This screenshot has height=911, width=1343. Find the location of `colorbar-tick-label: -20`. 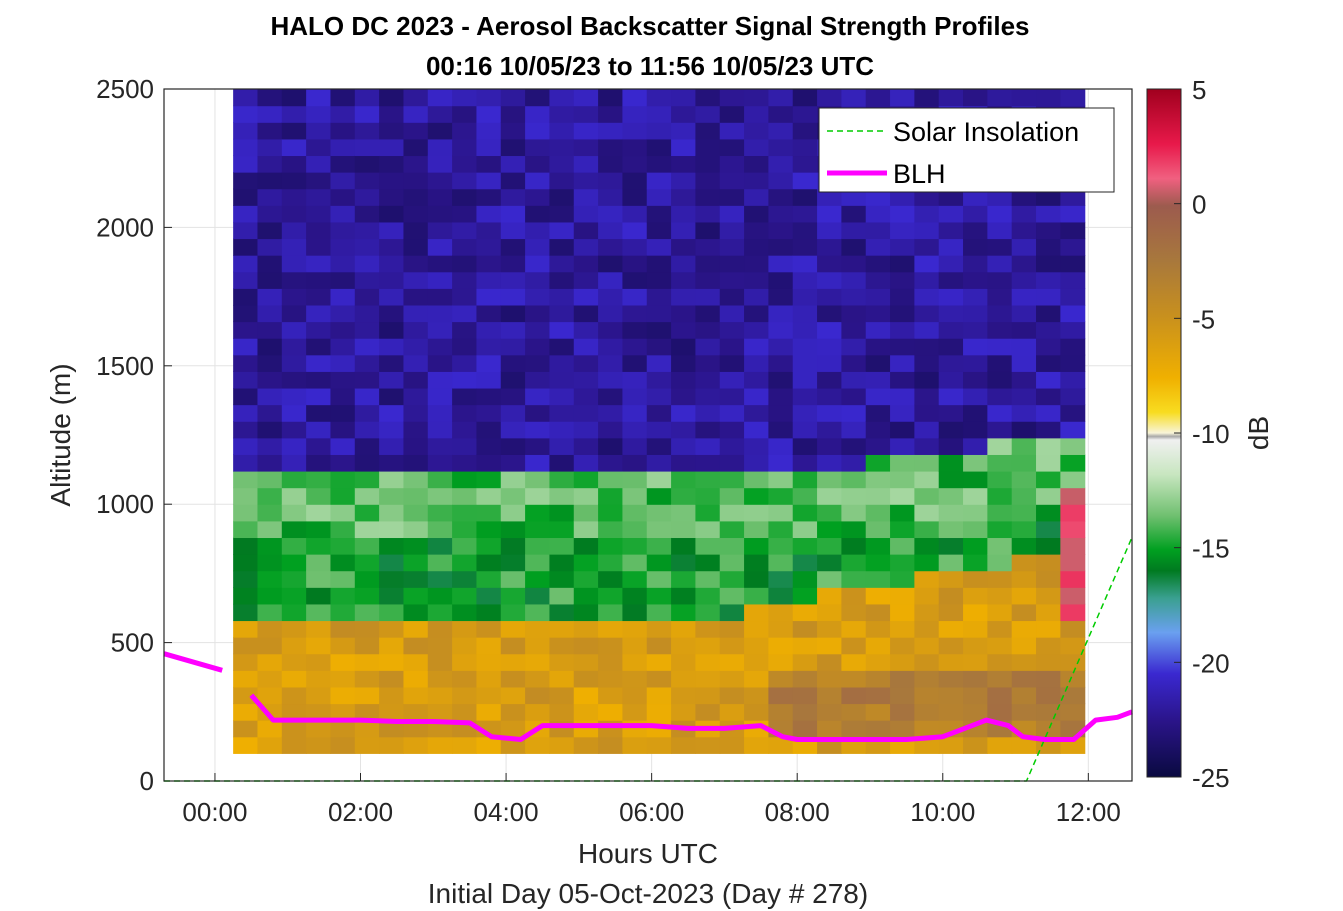

colorbar-tick-label: -20 is located at coordinates (1211, 663).